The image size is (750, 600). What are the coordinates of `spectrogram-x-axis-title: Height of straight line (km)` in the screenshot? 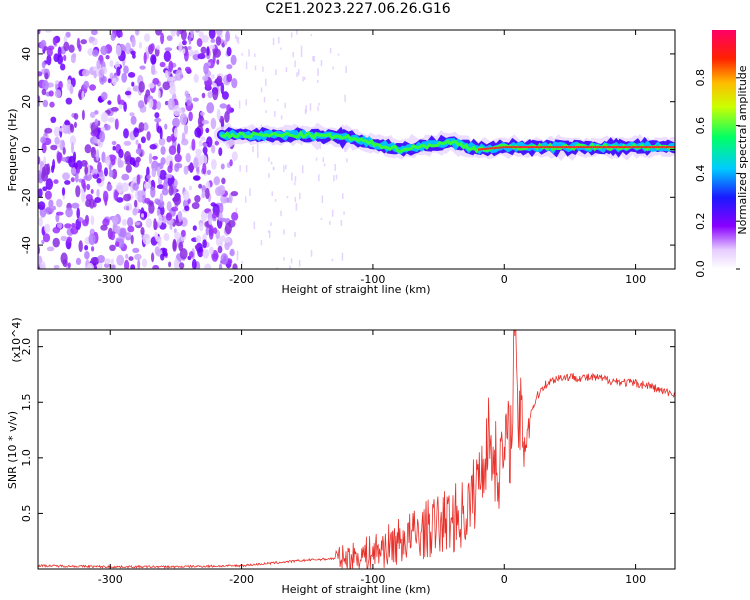 It's located at (355, 289).